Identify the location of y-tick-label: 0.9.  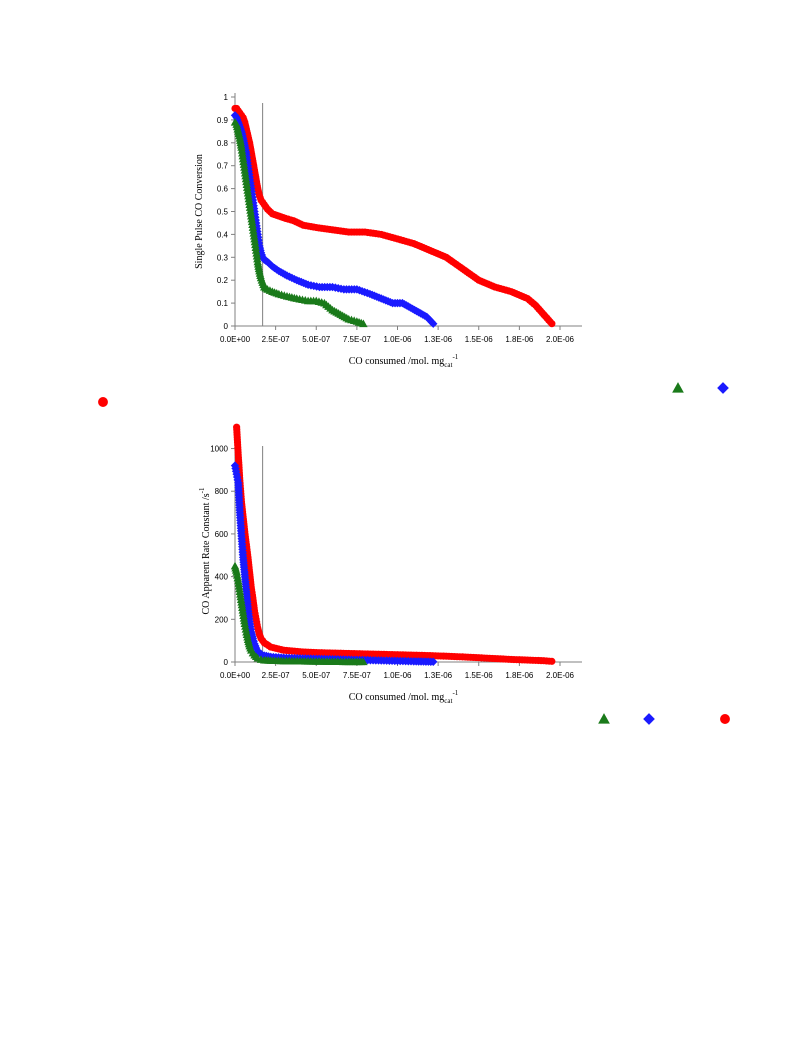
(223, 120).